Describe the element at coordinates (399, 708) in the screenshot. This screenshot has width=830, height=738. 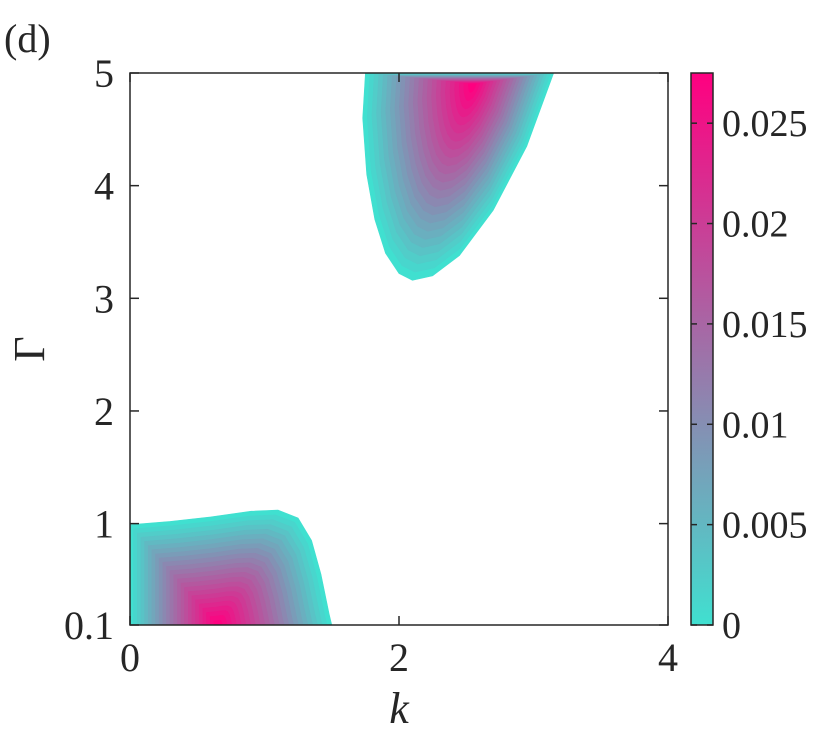
I see `x-axis-label: k` at that location.